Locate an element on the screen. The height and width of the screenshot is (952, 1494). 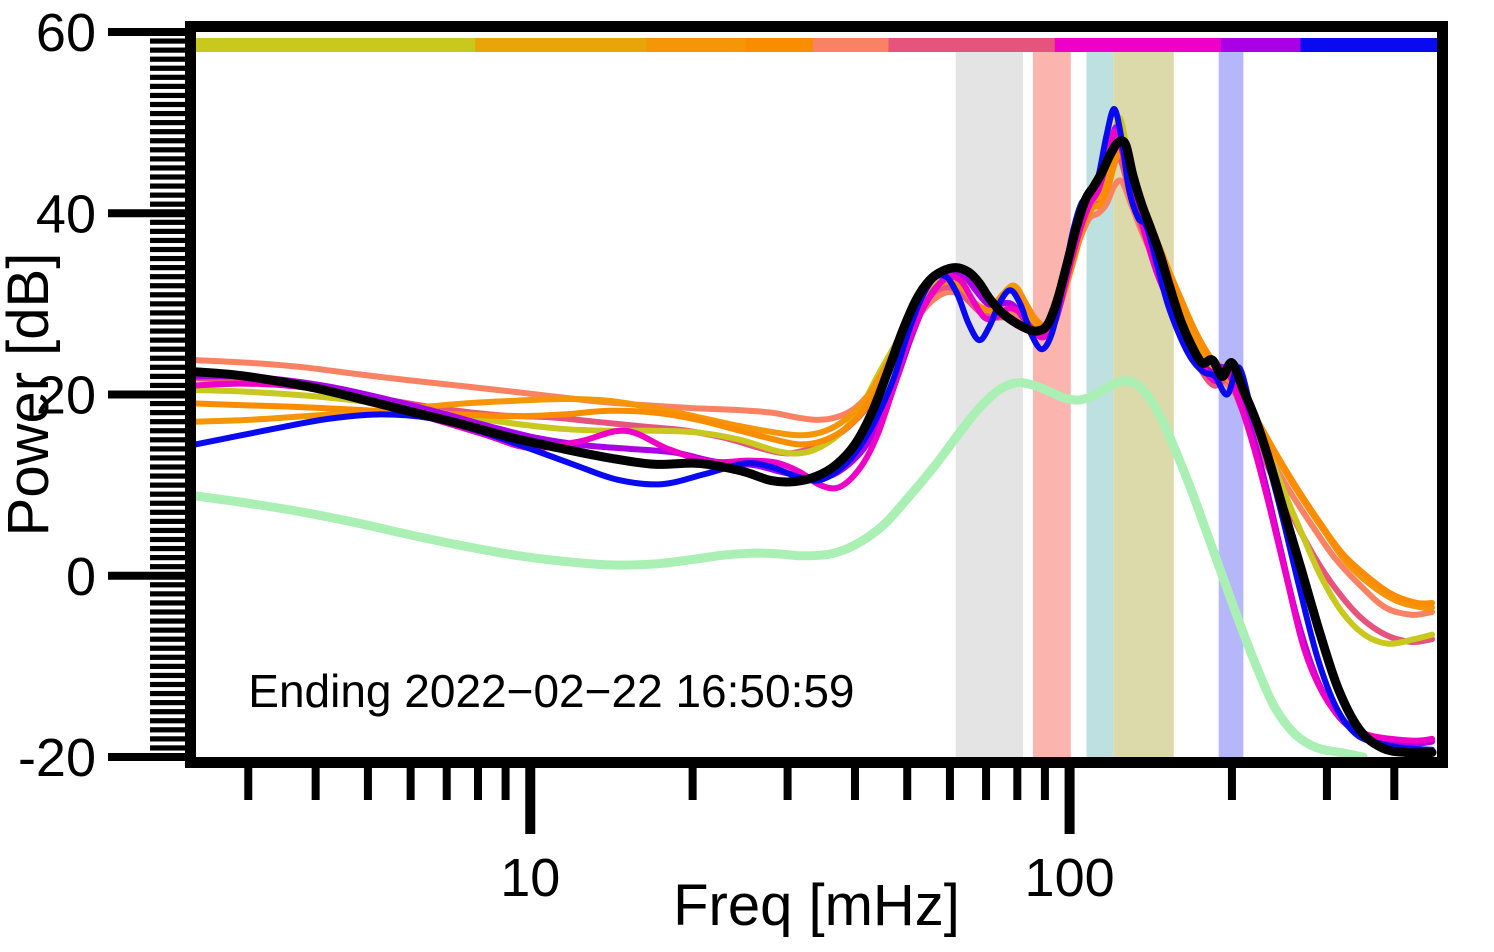
y-major-ticks: -20 0 20 40 60 is located at coordinates (107, 395).